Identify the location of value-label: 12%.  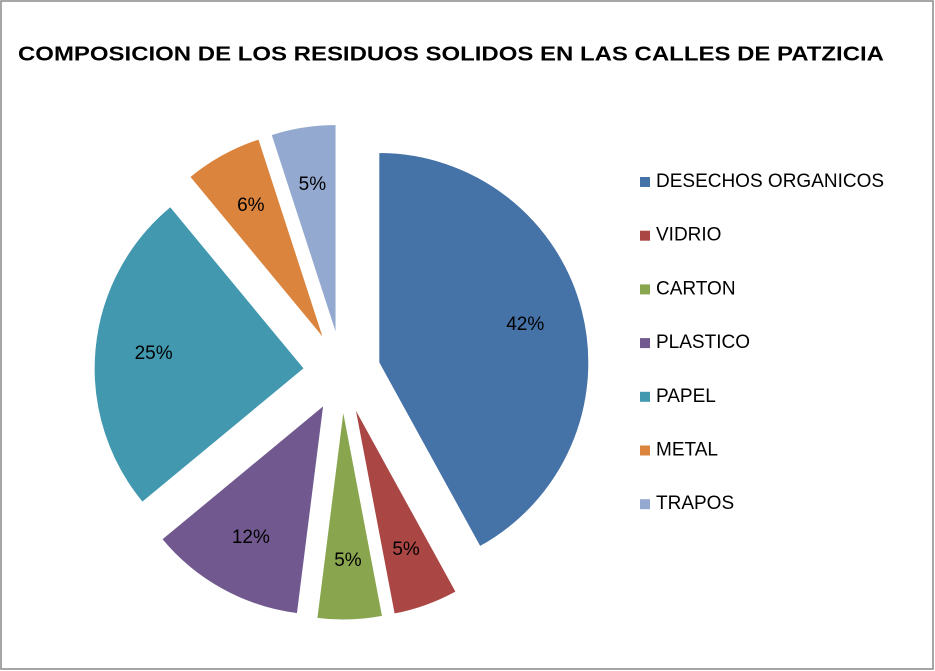
(251, 537).